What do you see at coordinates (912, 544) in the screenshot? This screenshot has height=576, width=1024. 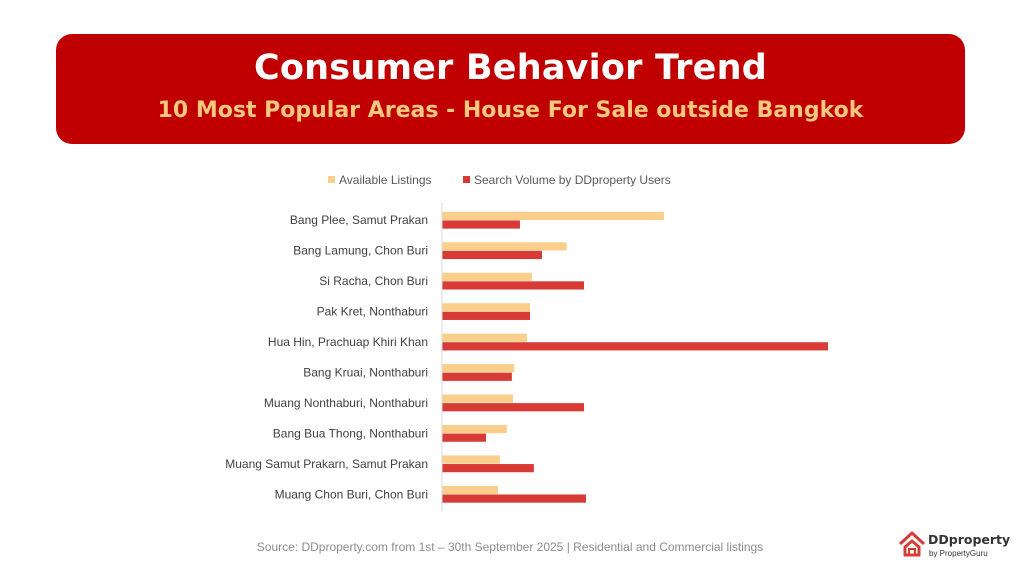 I see `ddproperty-house-icon` at bounding box center [912, 544].